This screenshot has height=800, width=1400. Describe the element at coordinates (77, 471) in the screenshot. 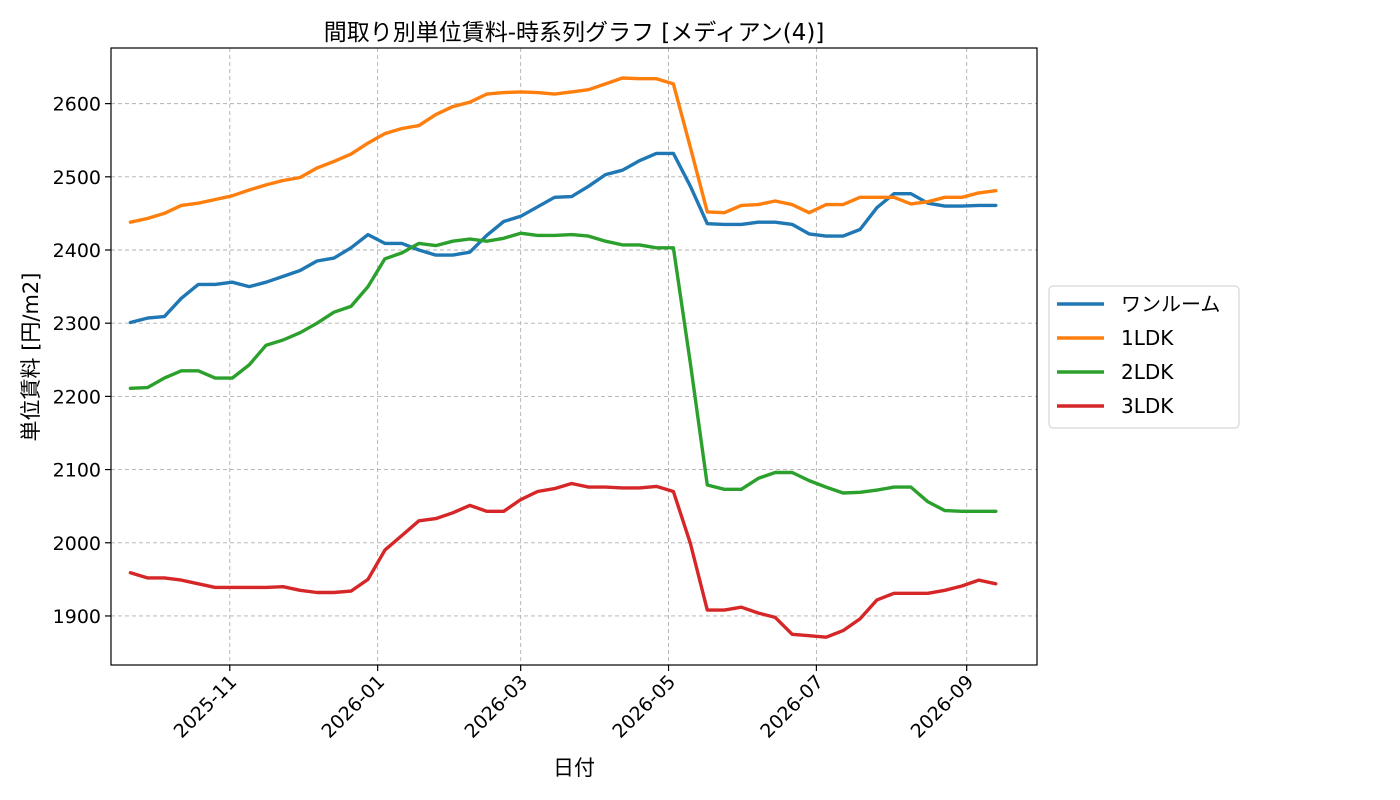

I see `y-tick-label: 2100` at that location.